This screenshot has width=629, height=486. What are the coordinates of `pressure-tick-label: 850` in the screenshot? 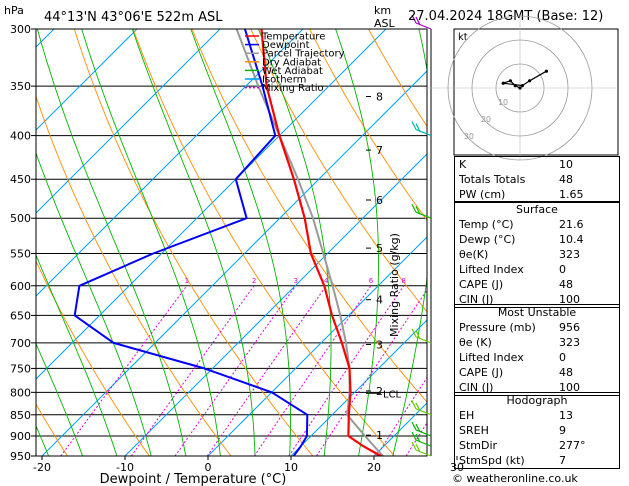 It's located at (20, 415).